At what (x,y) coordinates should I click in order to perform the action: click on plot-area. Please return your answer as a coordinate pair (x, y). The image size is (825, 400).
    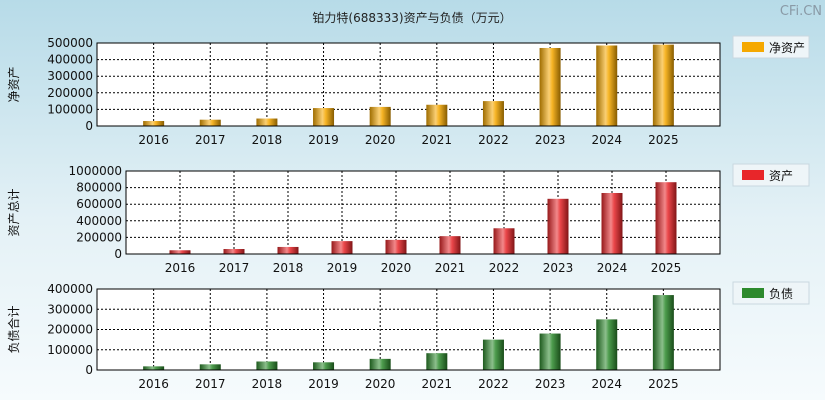
    Looking at the image, I should click on (423, 212).